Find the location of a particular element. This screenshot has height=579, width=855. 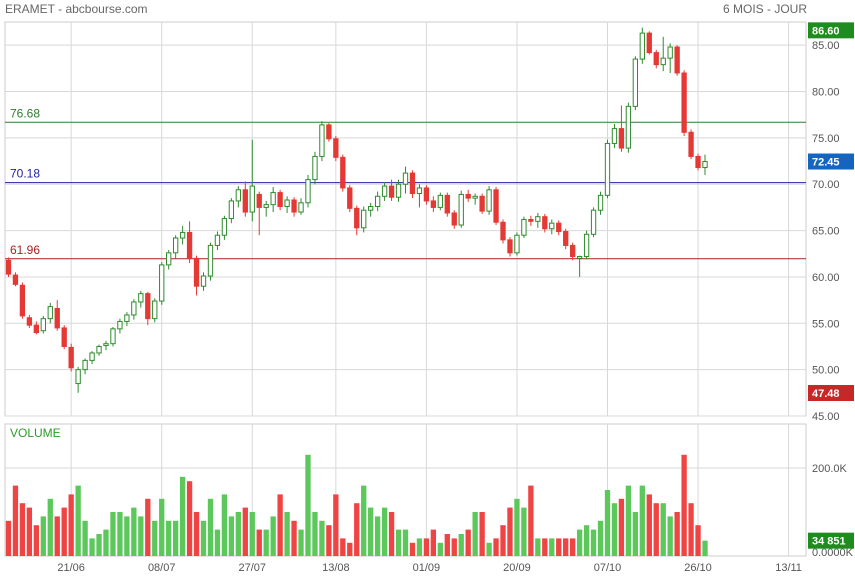

price-tag-text: 47.48 is located at coordinates (826, 394).